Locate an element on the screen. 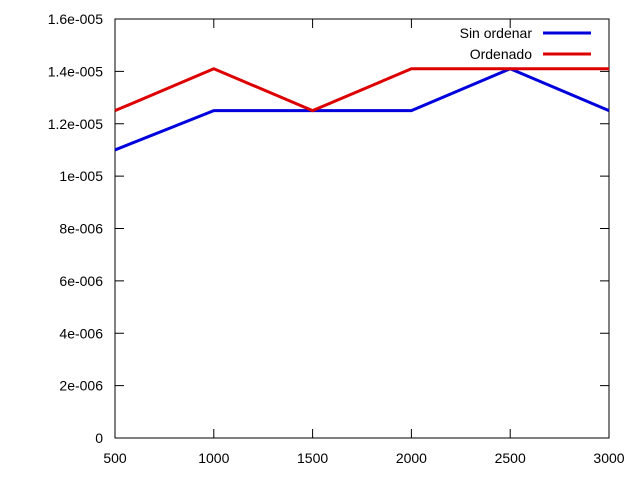 This screenshot has width=640, height=480. y-tick-label: 1.4e-005 is located at coordinates (75, 71).